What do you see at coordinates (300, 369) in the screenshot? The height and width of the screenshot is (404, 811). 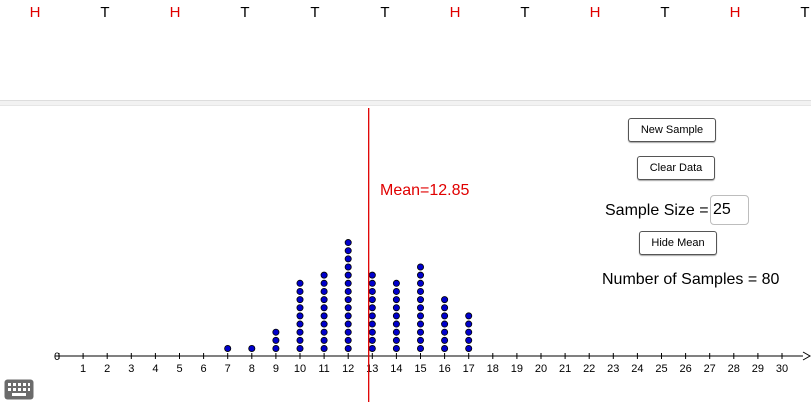 I see `x-tick-label: 10` at bounding box center [300, 369].